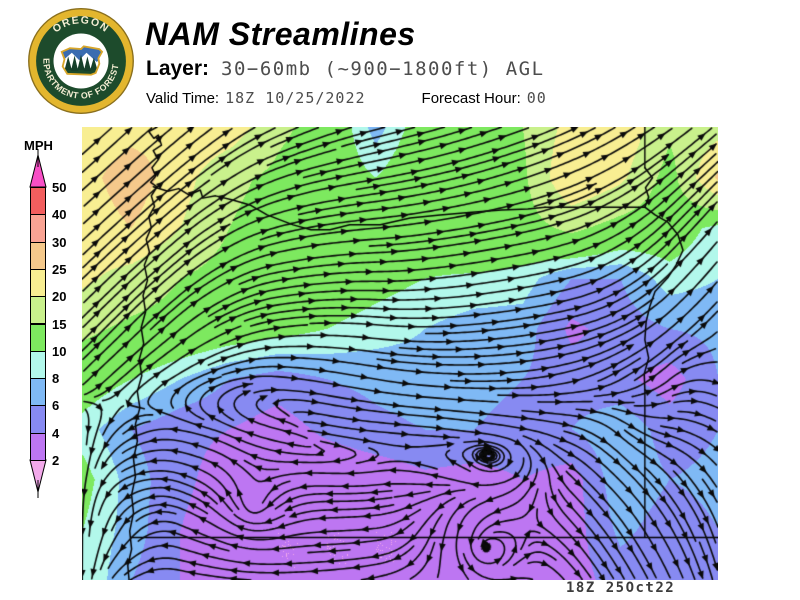 Image resolution: width=800 pixels, height=600 pixels. What do you see at coordinates (295, 98) in the screenshot?
I see `valid-time-value: 18Z 10/25/2022` at bounding box center [295, 98].